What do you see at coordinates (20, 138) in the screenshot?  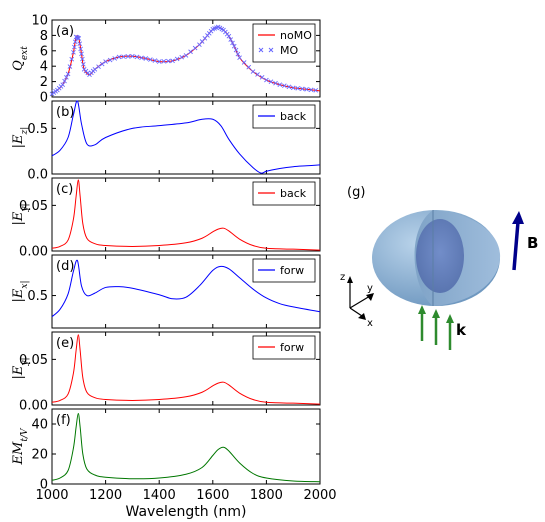 I see `y-axis-label: |Ez|` at bounding box center [20, 138].